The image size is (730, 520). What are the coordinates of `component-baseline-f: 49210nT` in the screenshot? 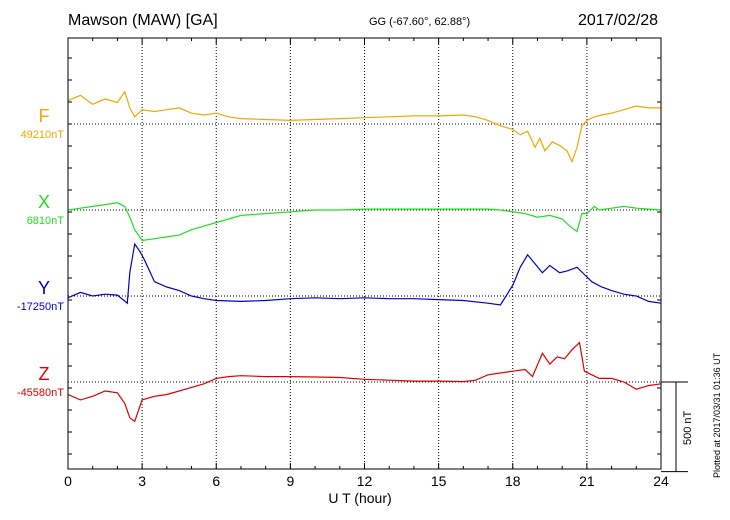 It's located at (42, 135).